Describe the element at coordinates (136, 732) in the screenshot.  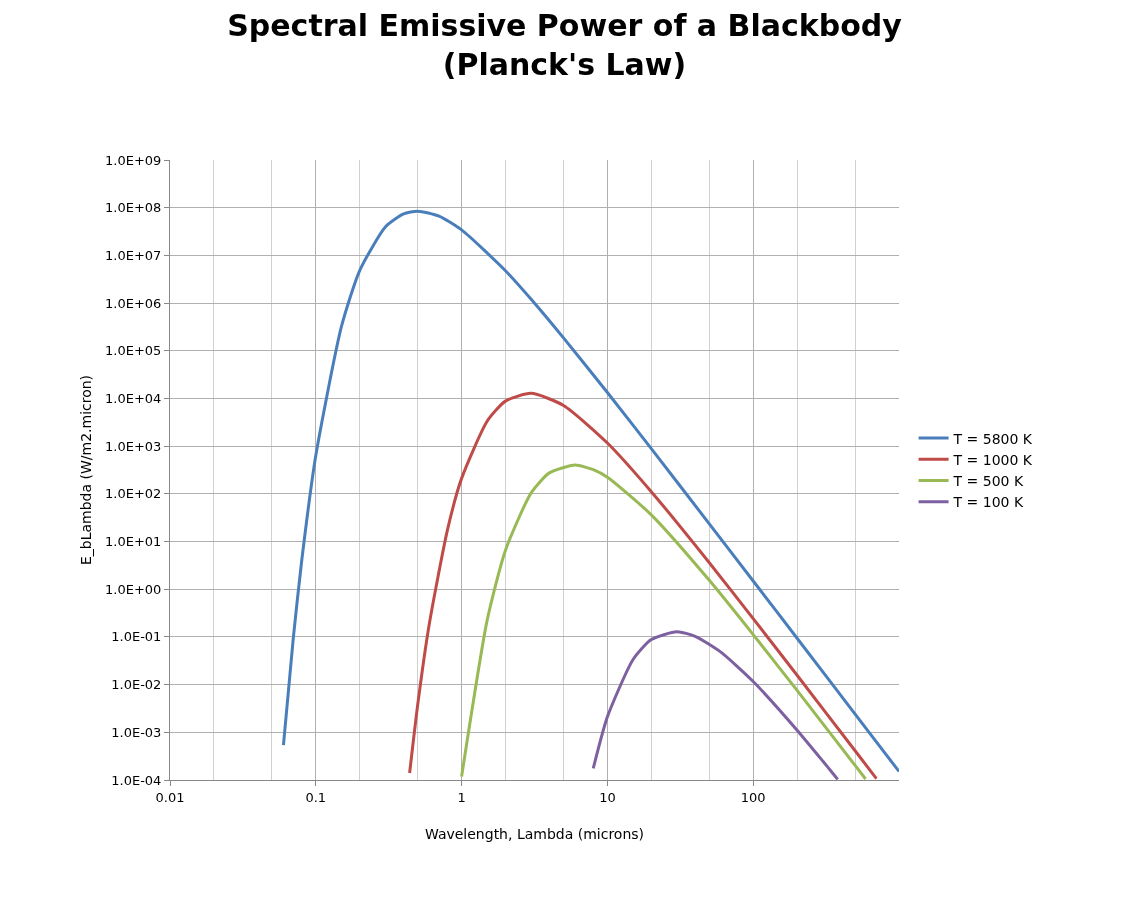
I see `y-tick-label: 1.0E-03` at that location.